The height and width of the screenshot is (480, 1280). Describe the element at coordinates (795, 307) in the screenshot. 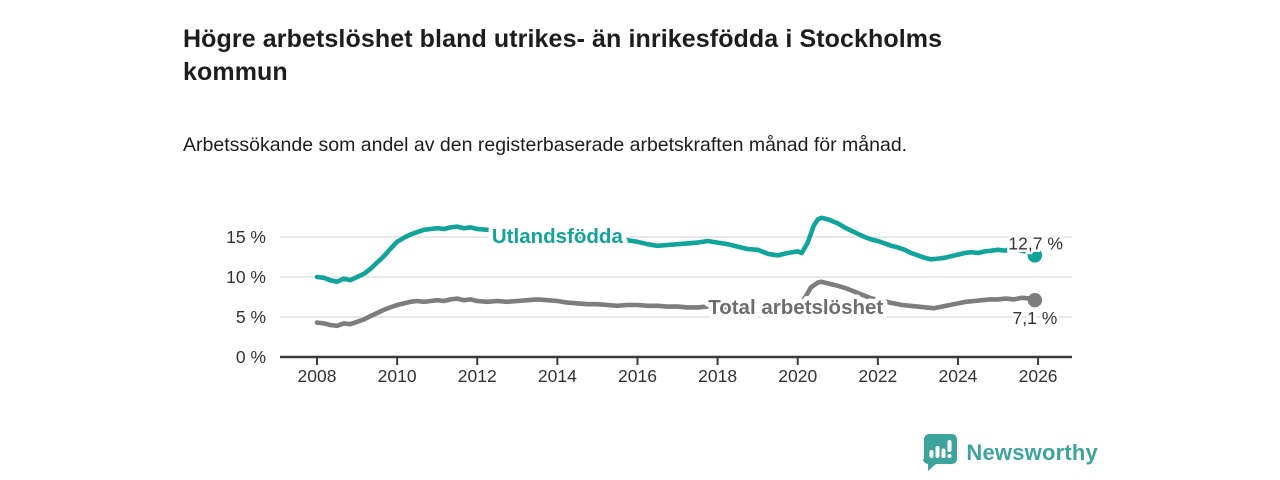

I see `series-label-total: Total arbetslöshet` at that location.